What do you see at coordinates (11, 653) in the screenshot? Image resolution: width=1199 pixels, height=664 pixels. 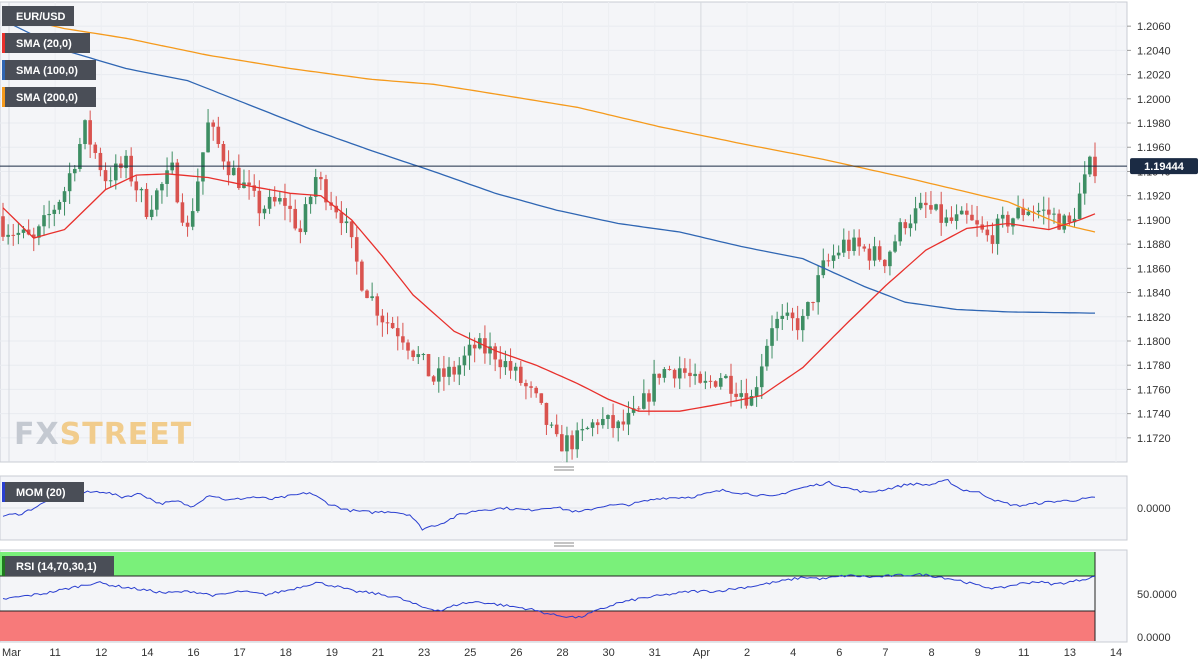 I see `time-tick-label: Mar` at bounding box center [11, 653].